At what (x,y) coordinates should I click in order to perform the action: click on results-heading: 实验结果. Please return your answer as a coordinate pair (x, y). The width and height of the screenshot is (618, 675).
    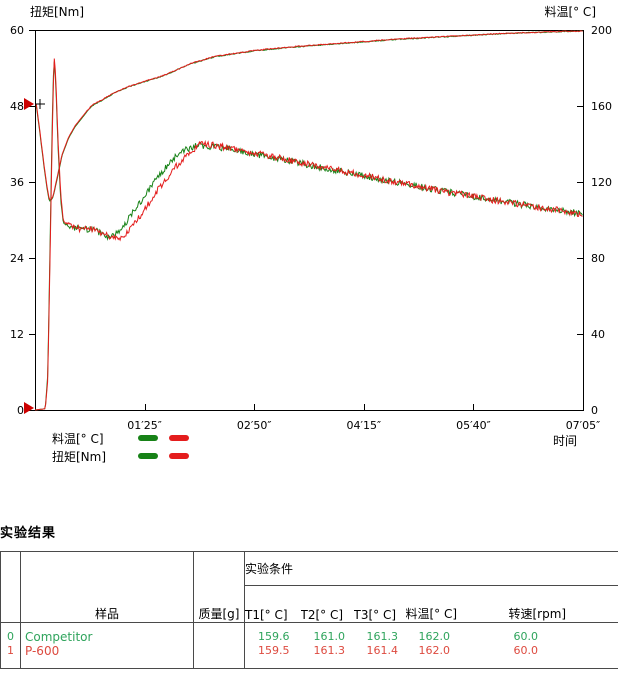
    Looking at the image, I should click on (28, 533).